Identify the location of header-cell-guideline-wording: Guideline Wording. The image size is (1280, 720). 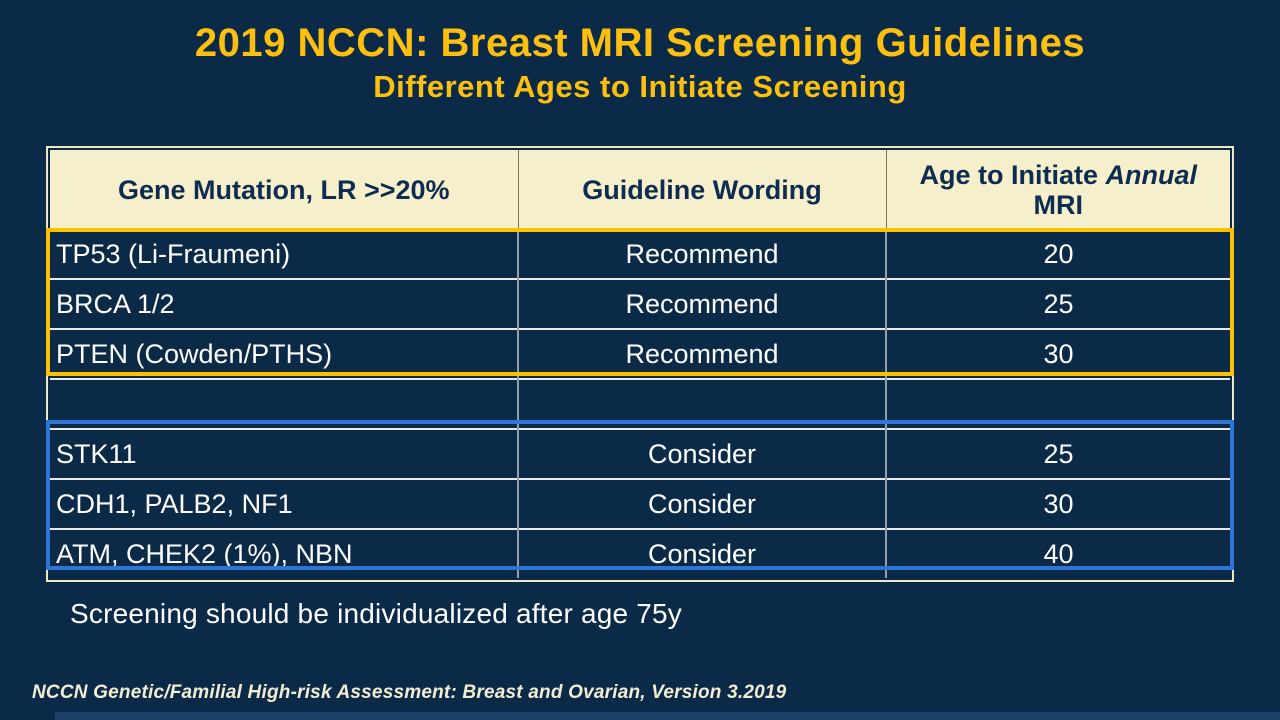
(701, 190).